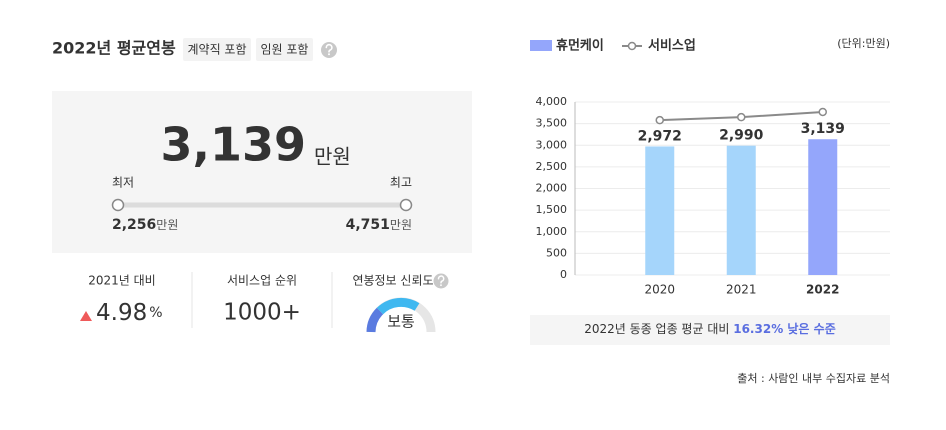  Describe the element at coordinates (863, 43) in the screenshot. I see `unit-label: (단위:만원)` at that location.